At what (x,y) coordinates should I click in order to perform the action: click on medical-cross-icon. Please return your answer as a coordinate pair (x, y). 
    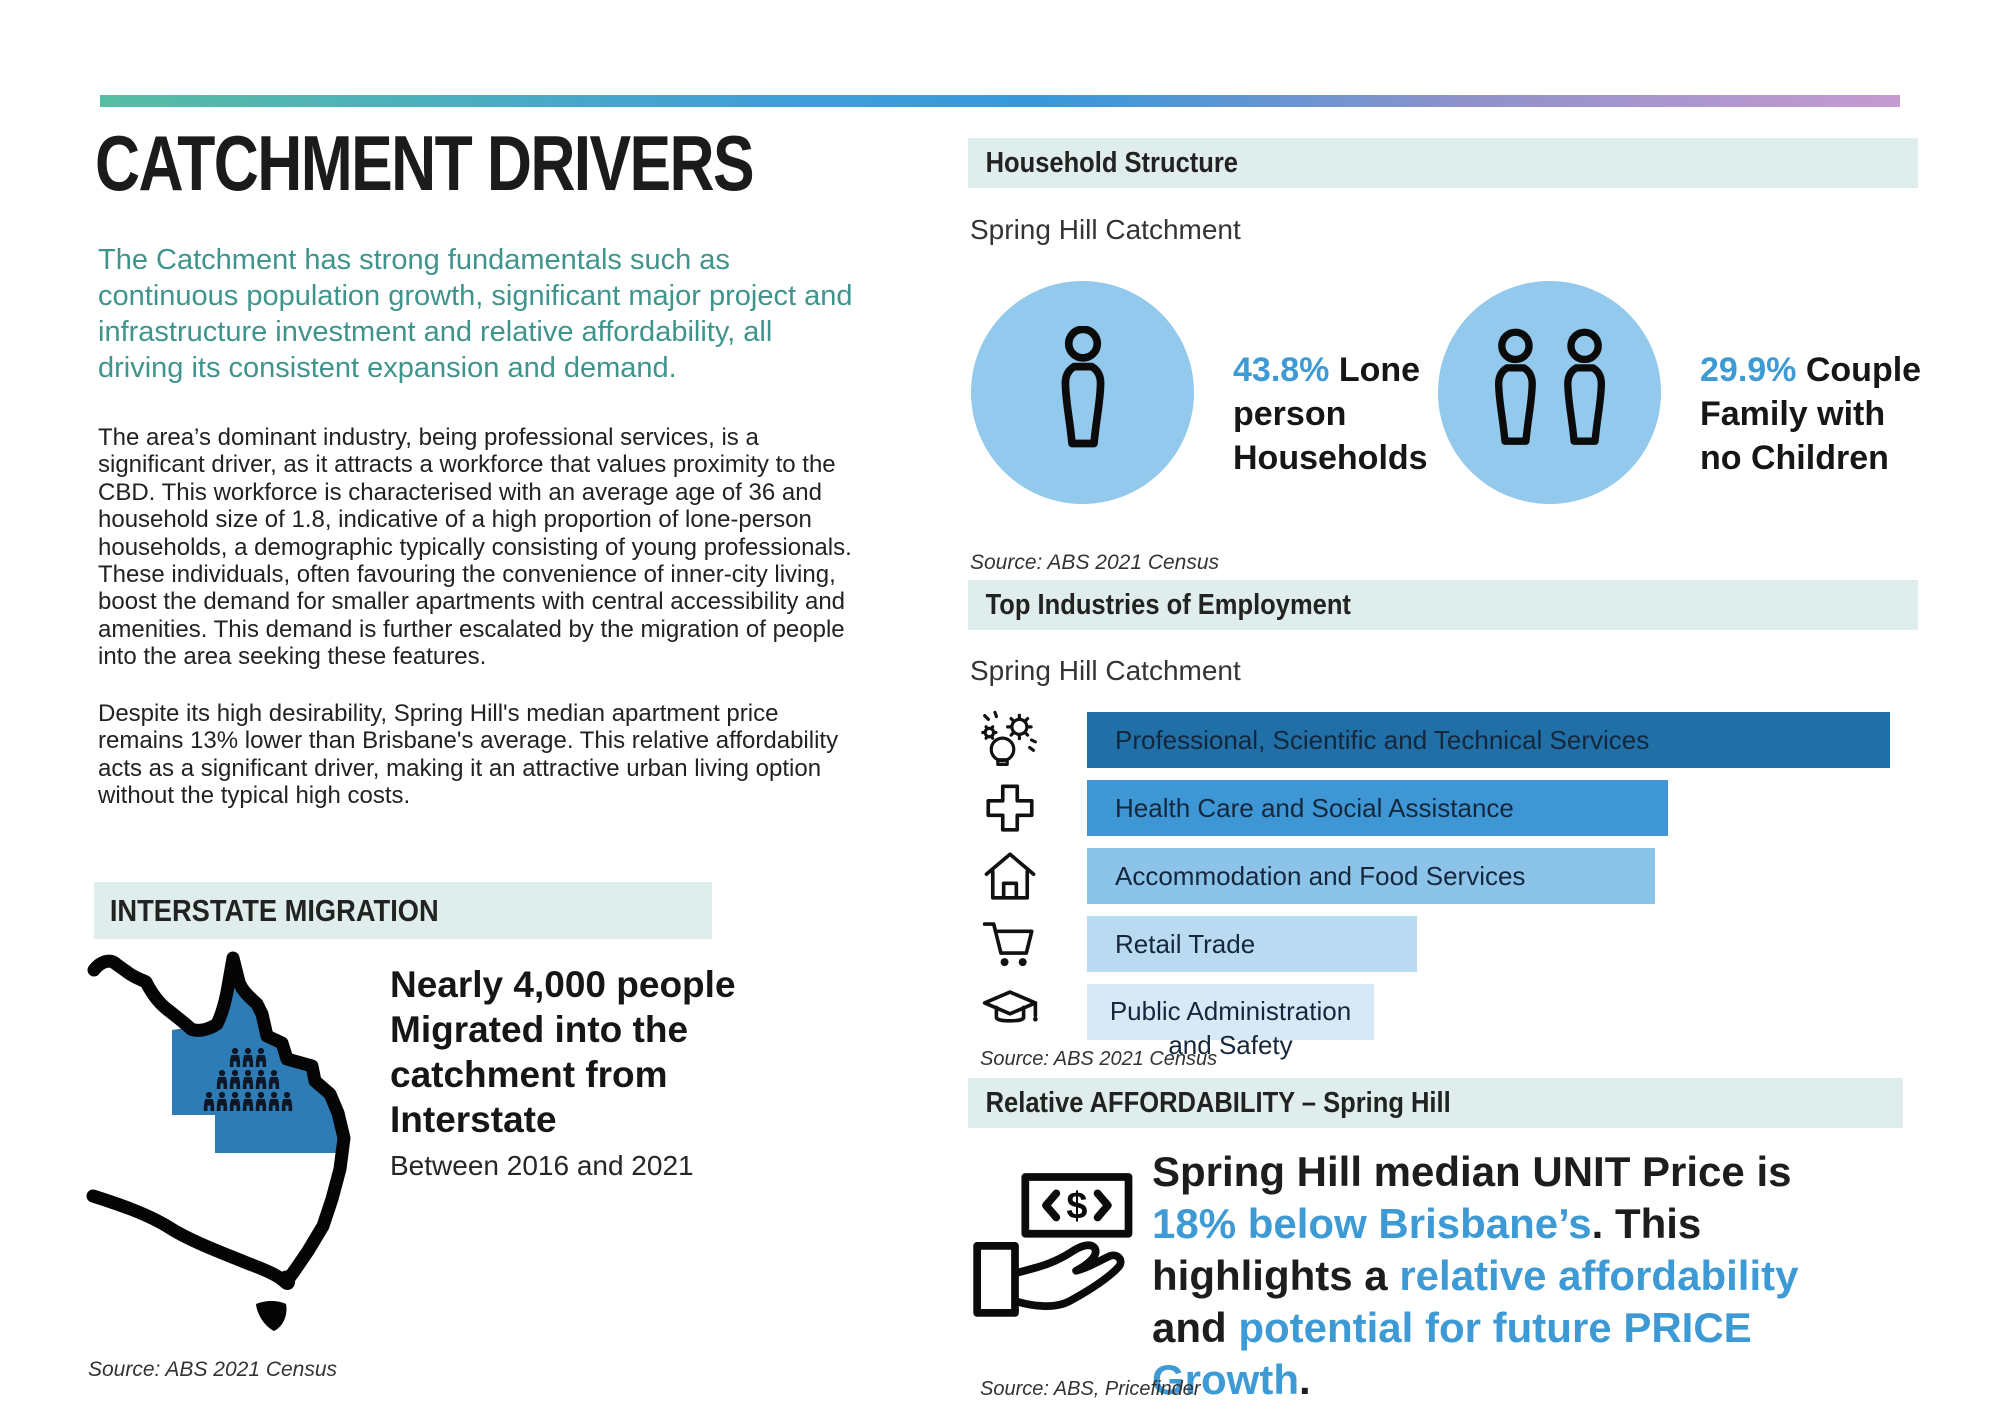
    Looking at the image, I should click on (1010, 808).